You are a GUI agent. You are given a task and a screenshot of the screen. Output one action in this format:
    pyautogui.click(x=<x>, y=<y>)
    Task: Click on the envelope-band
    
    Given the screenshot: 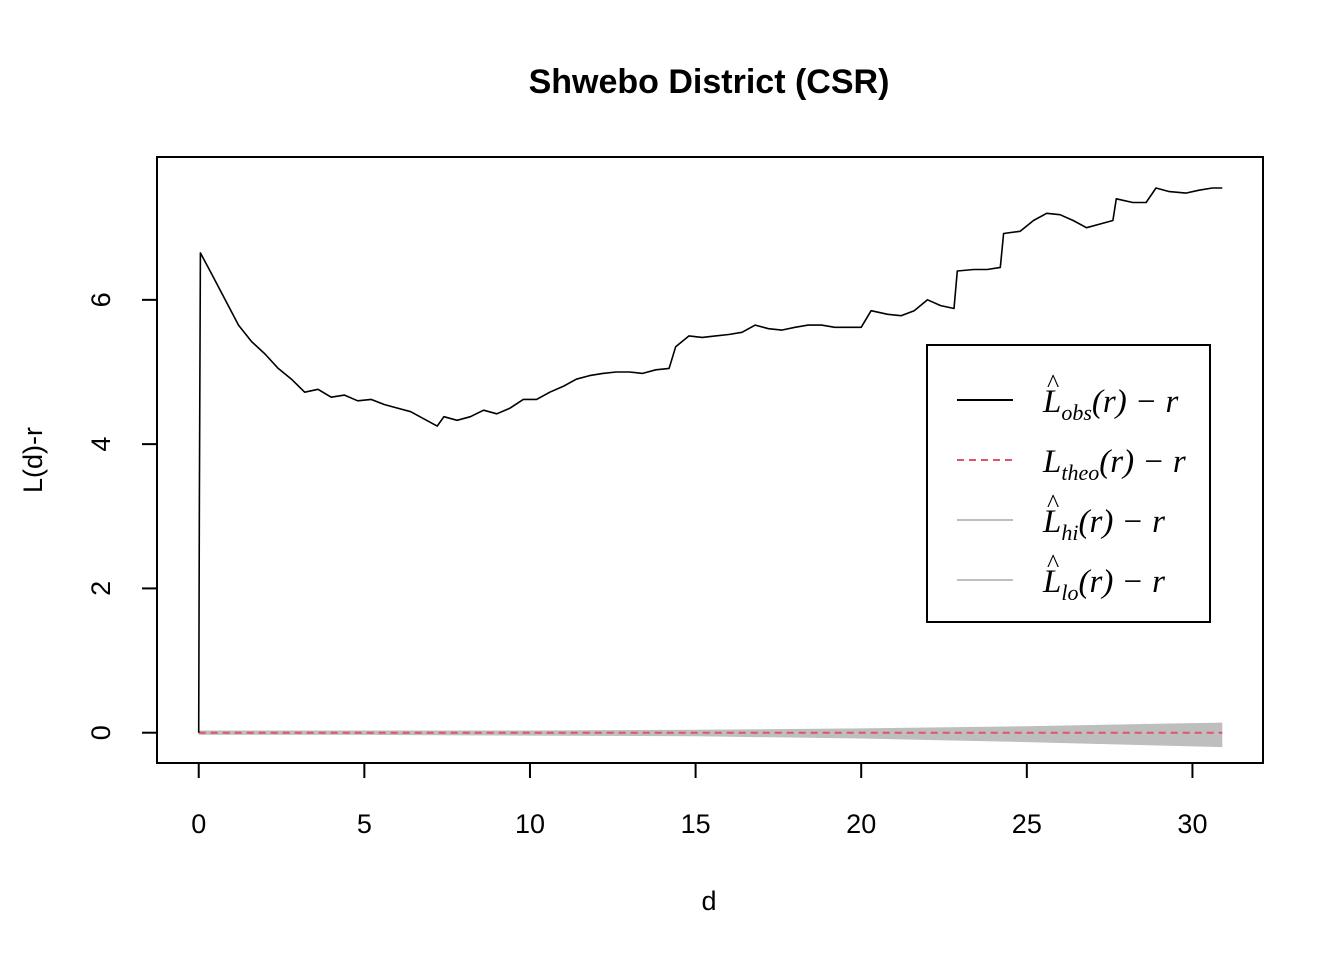 What is the action you would take?
    pyautogui.click(x=710, y=735)
    